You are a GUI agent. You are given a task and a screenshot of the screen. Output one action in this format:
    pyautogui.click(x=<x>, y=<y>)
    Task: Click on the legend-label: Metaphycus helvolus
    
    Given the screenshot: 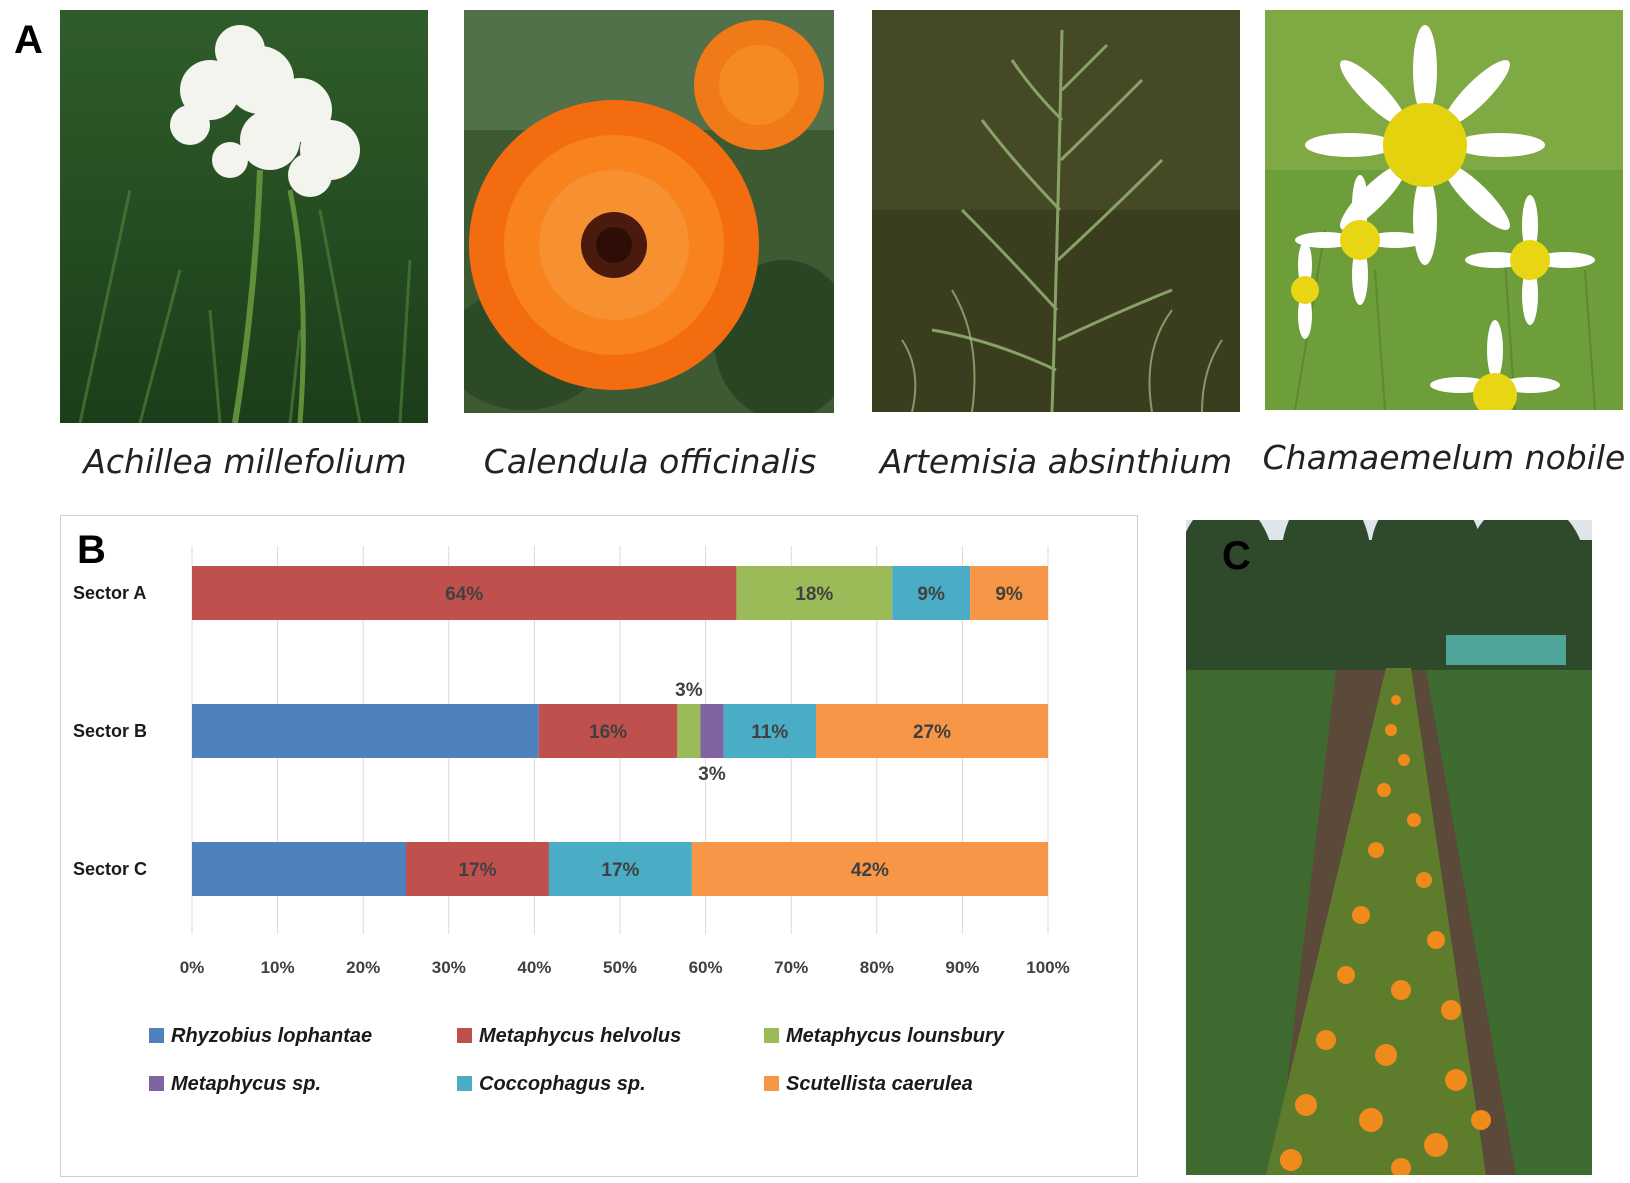 What is the action you would take?
    pyautogui.click(x=580, y=1036)
    